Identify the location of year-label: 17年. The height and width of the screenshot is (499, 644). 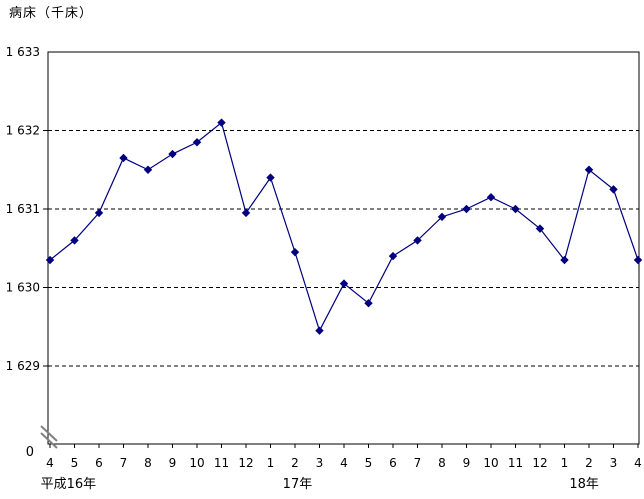
(298, 484).